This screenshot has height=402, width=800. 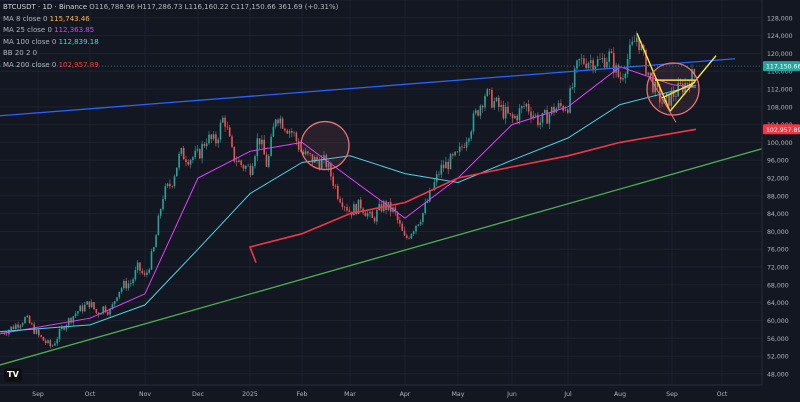 I want to click on indicator-row: MA 200 close 0 102,957.89, so click(x=170, y=66).